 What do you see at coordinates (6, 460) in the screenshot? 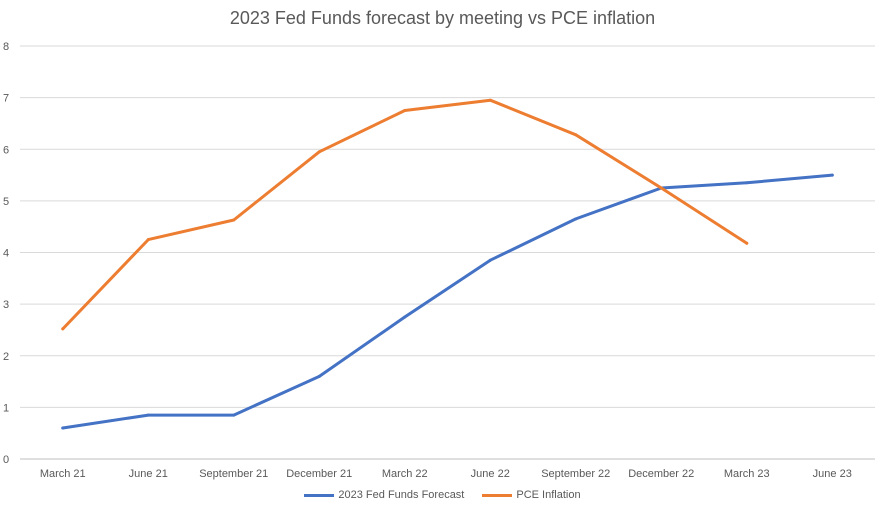
I see `y-tick-label: 0` at bounding box center [6, 460].